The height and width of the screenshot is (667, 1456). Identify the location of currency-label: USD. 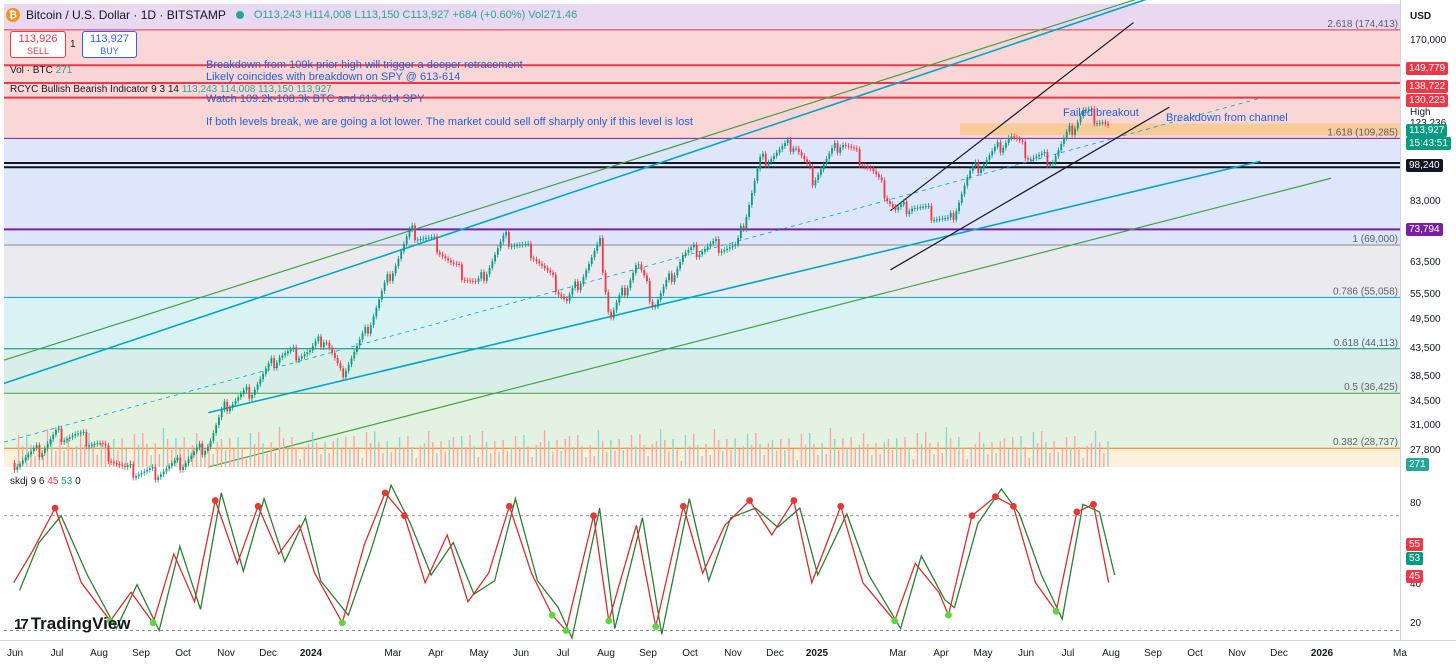
(1421, 16).